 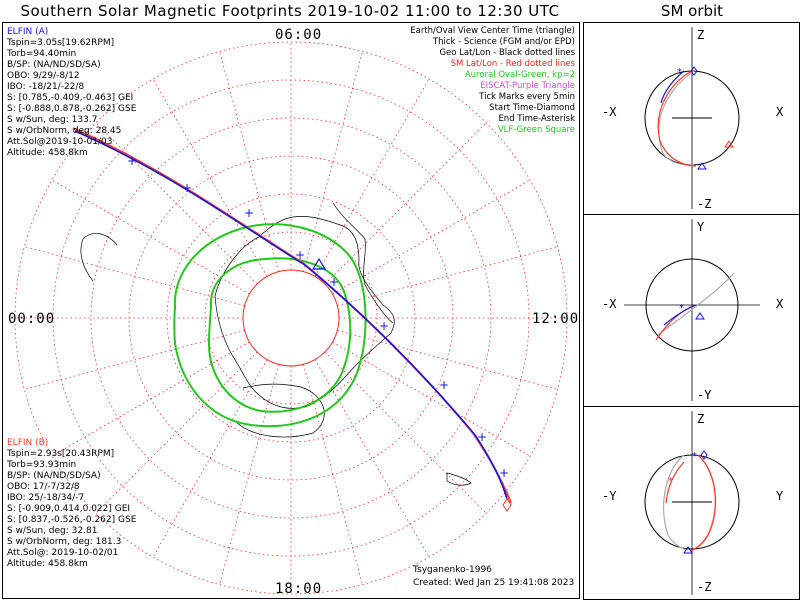 I want to click on mlt-label-left: 00:00, so click(x=31, y=319).